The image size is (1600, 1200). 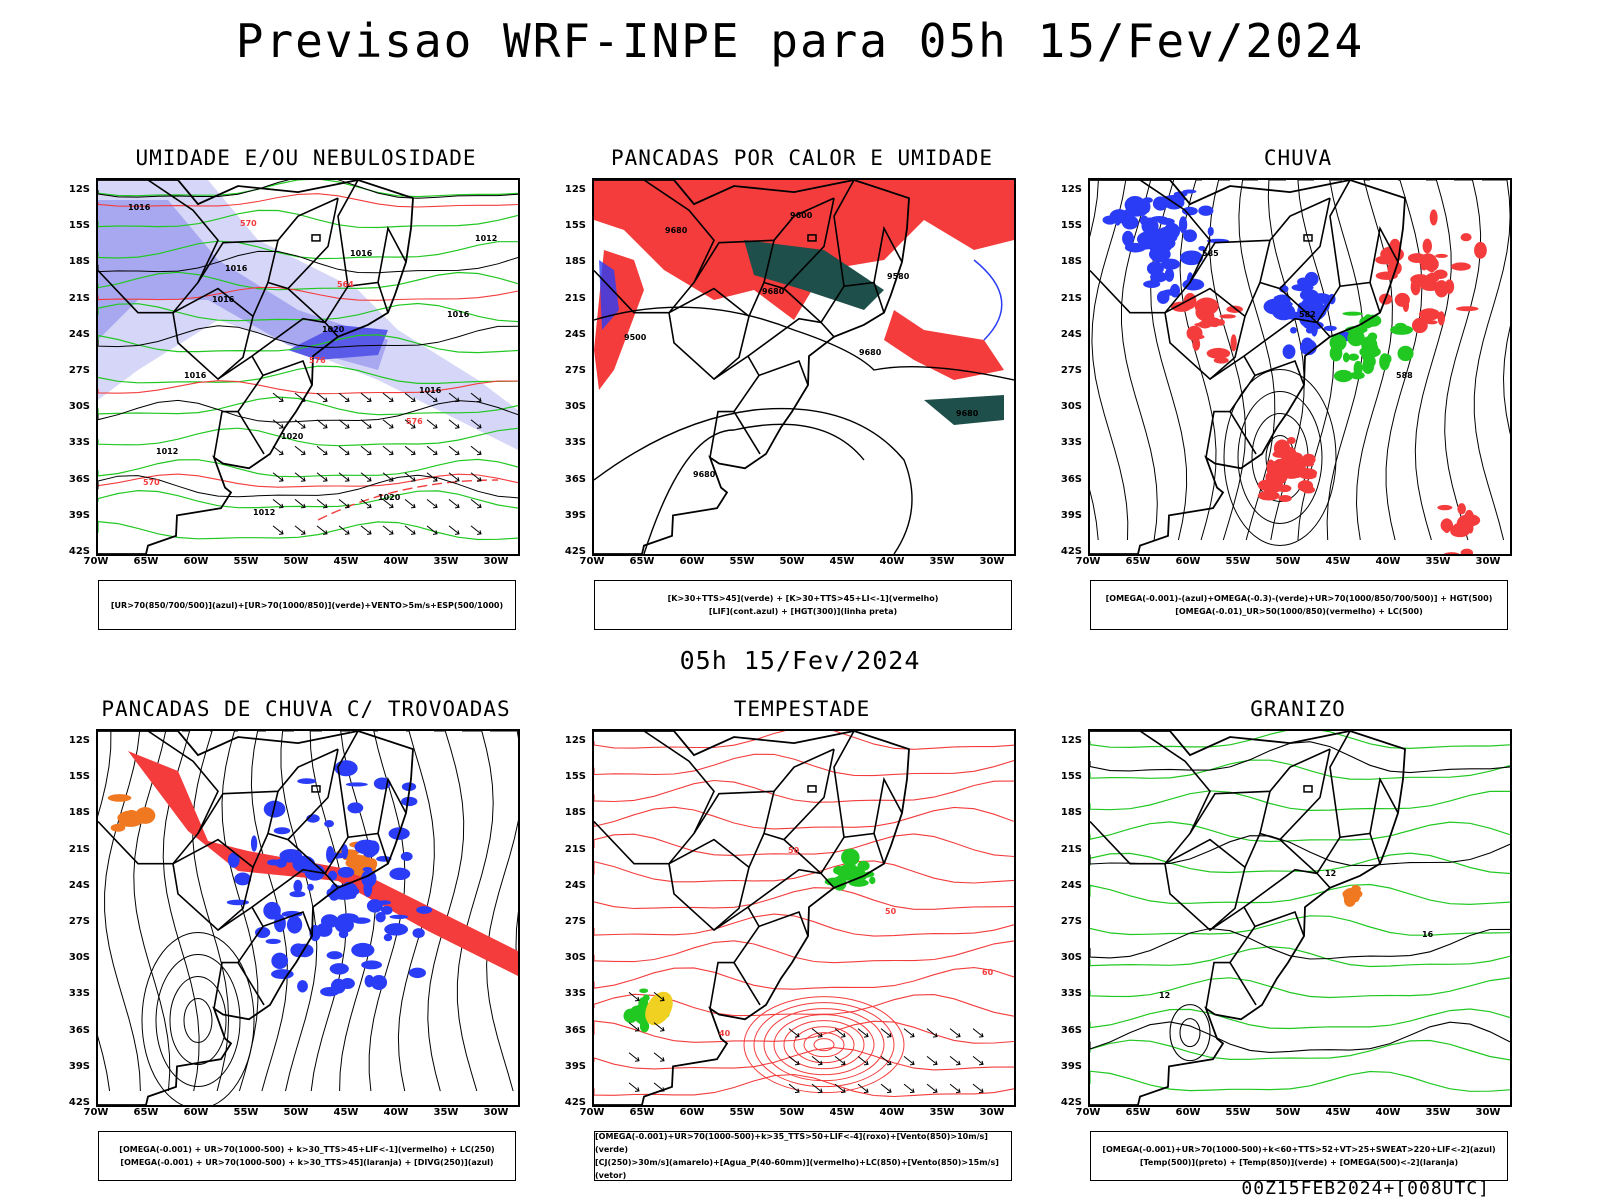 What do you see at coordinates (1388, 561) in the screenshot?
I see `lon-tick-label: 40W` at bounding box center [1388, 561].